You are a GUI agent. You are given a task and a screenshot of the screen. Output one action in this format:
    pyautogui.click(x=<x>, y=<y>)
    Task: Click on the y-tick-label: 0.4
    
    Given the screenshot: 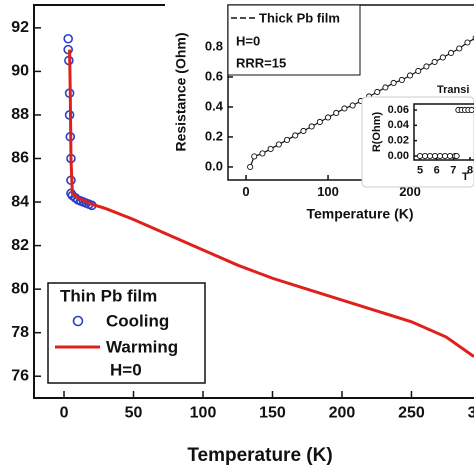 What is the action you would take?
    pyautogui.click(x=214, y=105)
    